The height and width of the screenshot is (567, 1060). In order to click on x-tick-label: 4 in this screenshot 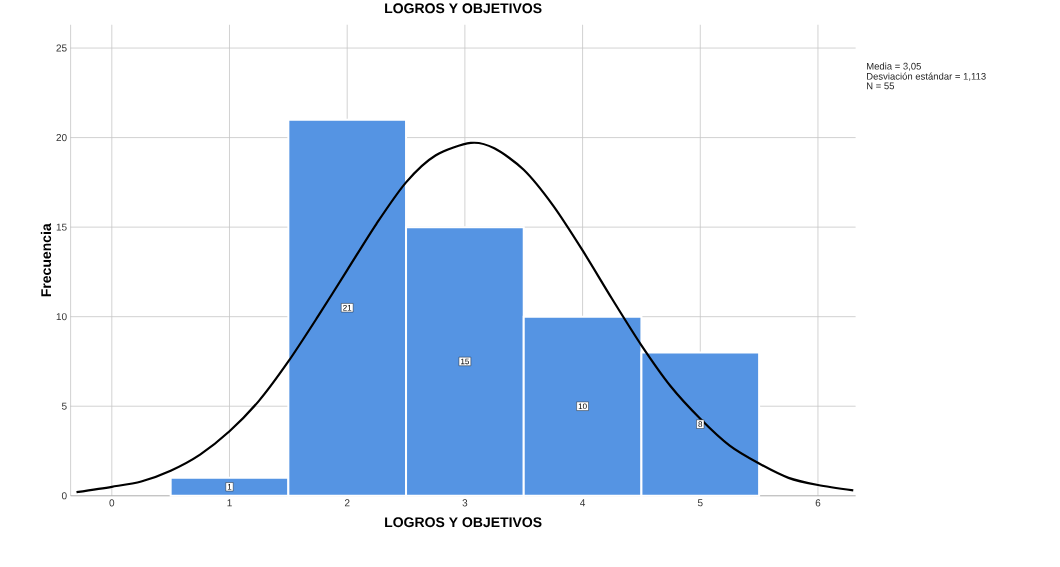, I will do `click(583, 502)`.